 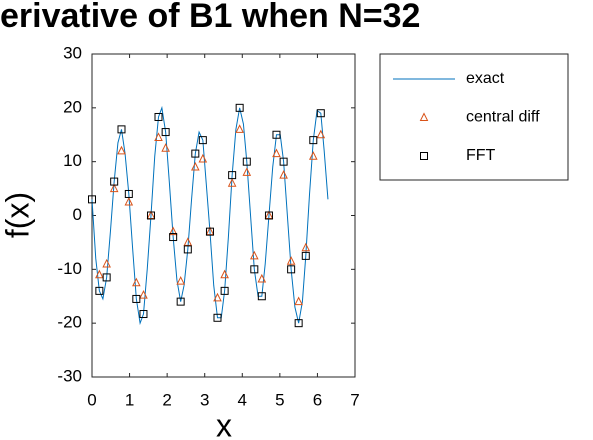 What do you see at coordinates (485, 78) in the screenshot?
I see `legend-label: exact` at bounding box center [485, 78].